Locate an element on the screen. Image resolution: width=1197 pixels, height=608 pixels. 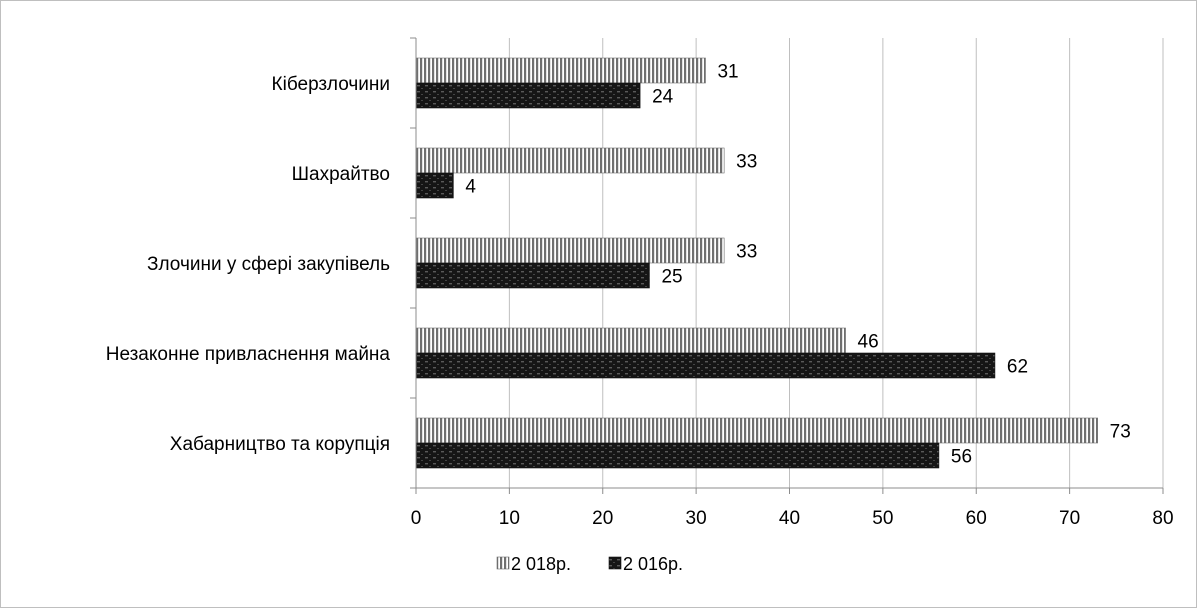
category-label: Незаконне привласнення майна is located at coordinates (248, 354).